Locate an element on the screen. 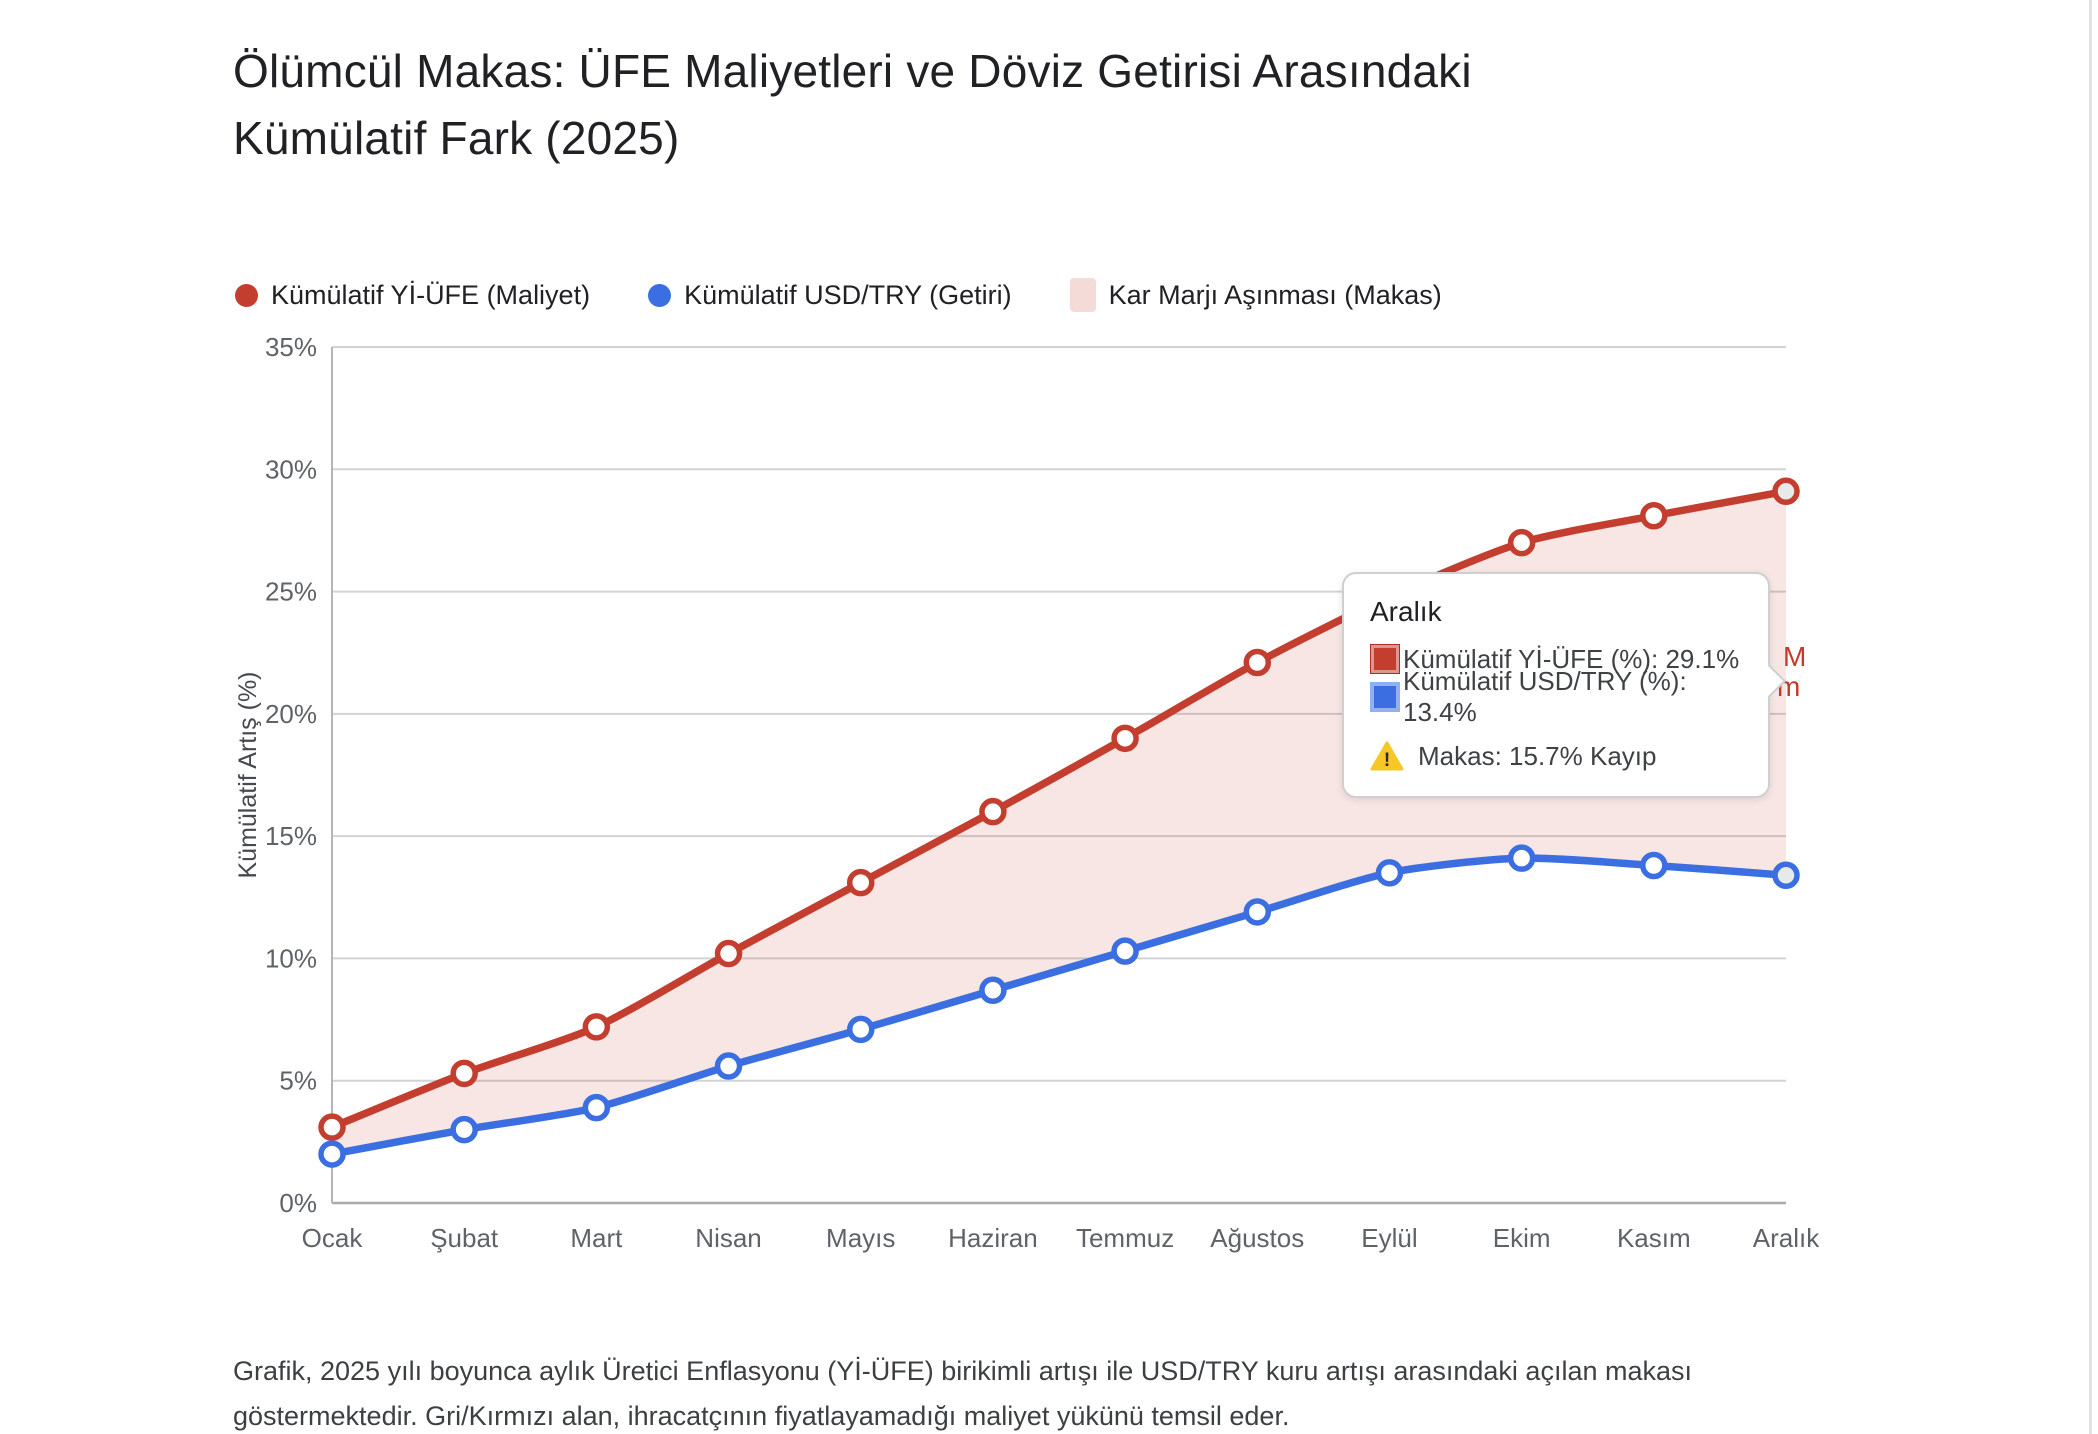 The height and width of the screenshot is (1434, 2098). clipped-annotation: M m is located at coordinates (1792, 671).